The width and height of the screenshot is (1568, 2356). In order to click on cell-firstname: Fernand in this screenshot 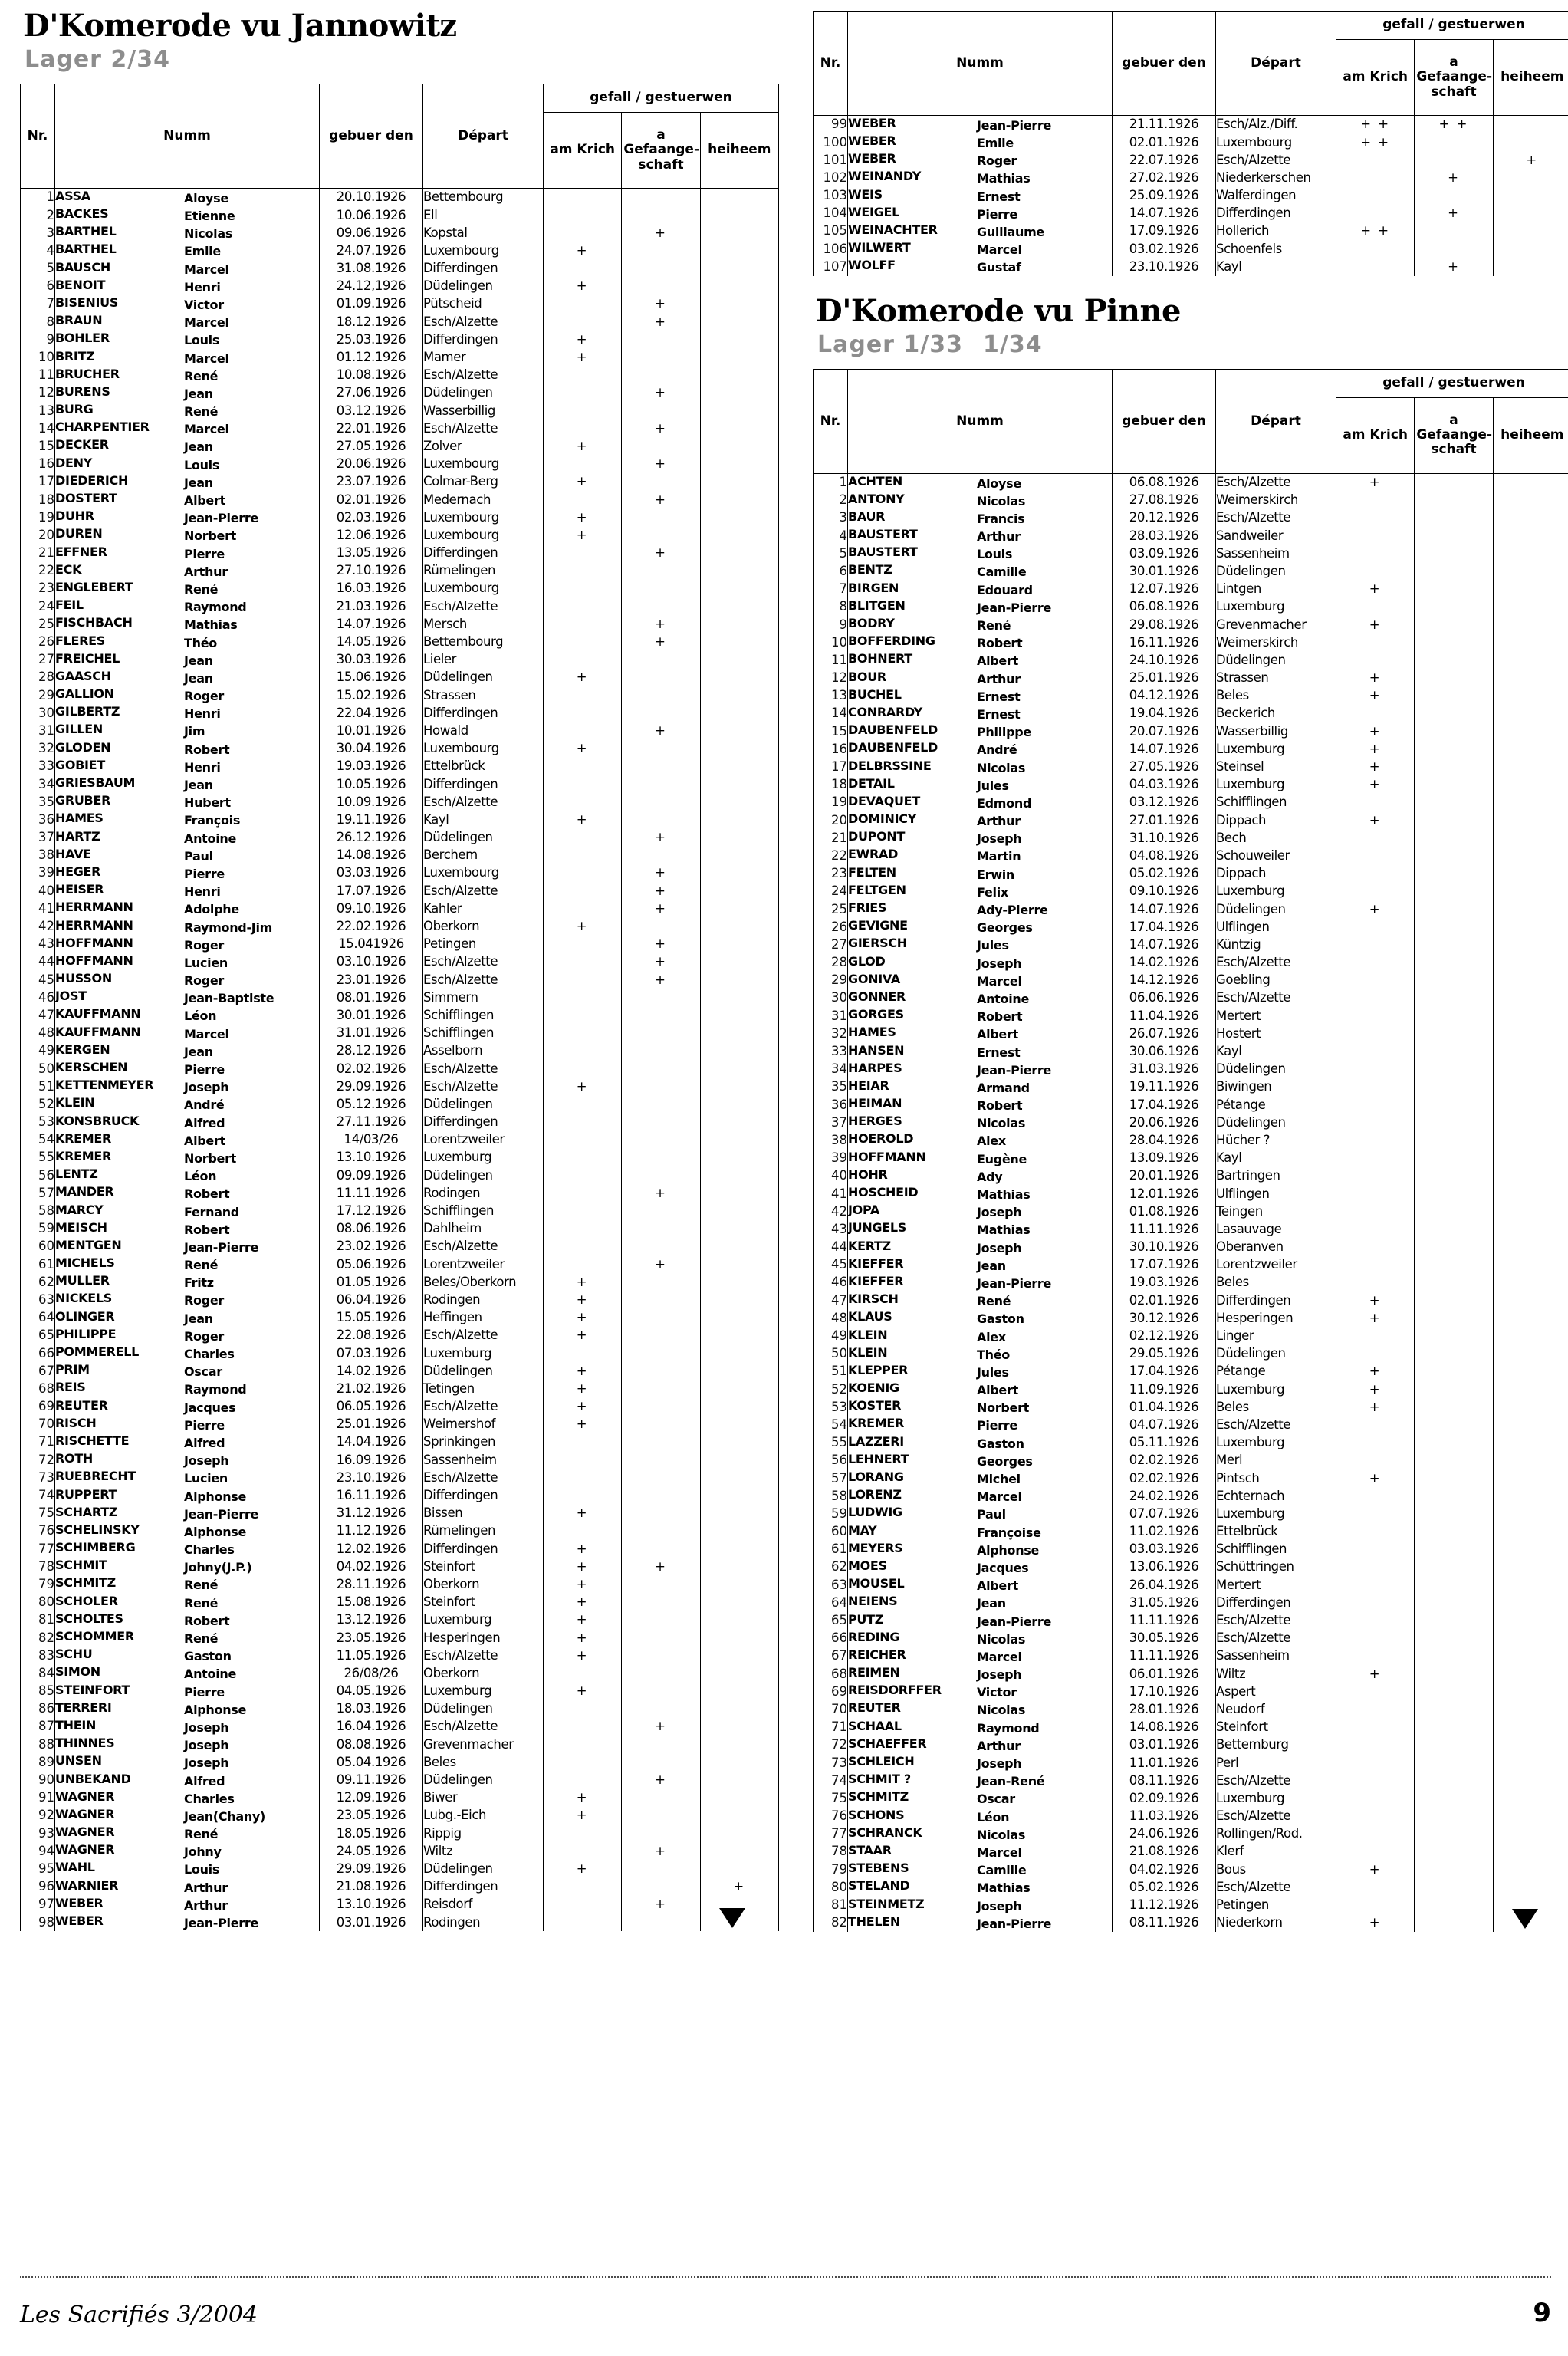, I will do `click(212, 1212)`.